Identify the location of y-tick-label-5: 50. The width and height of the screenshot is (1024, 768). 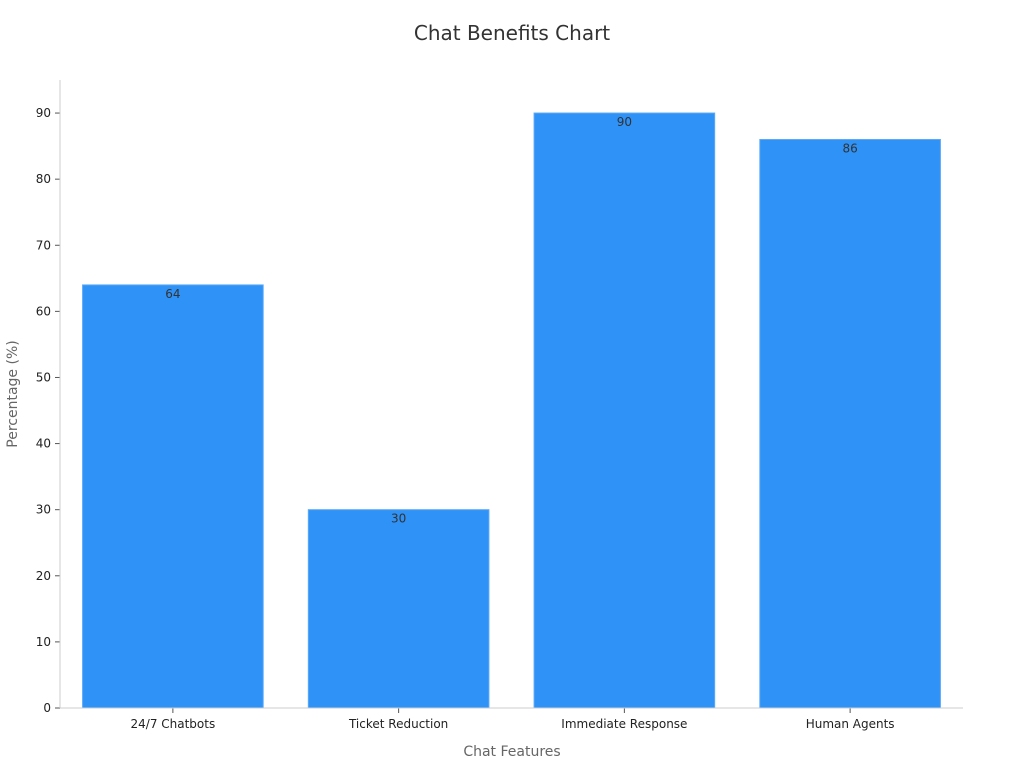
(43, 377).